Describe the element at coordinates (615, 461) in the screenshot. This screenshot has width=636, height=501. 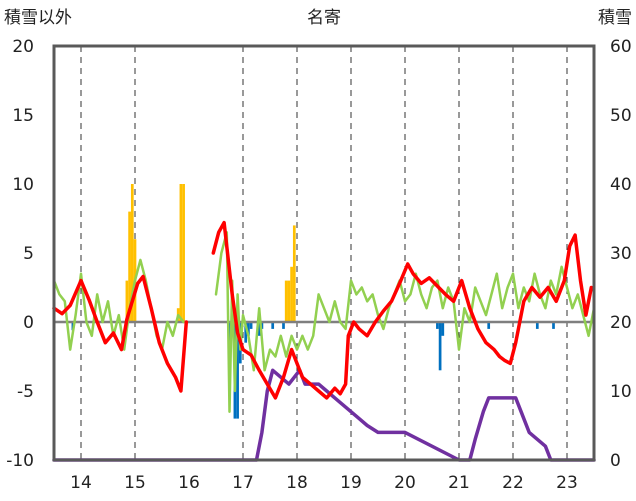
I see `right-y-tick-label: 0` at that location.